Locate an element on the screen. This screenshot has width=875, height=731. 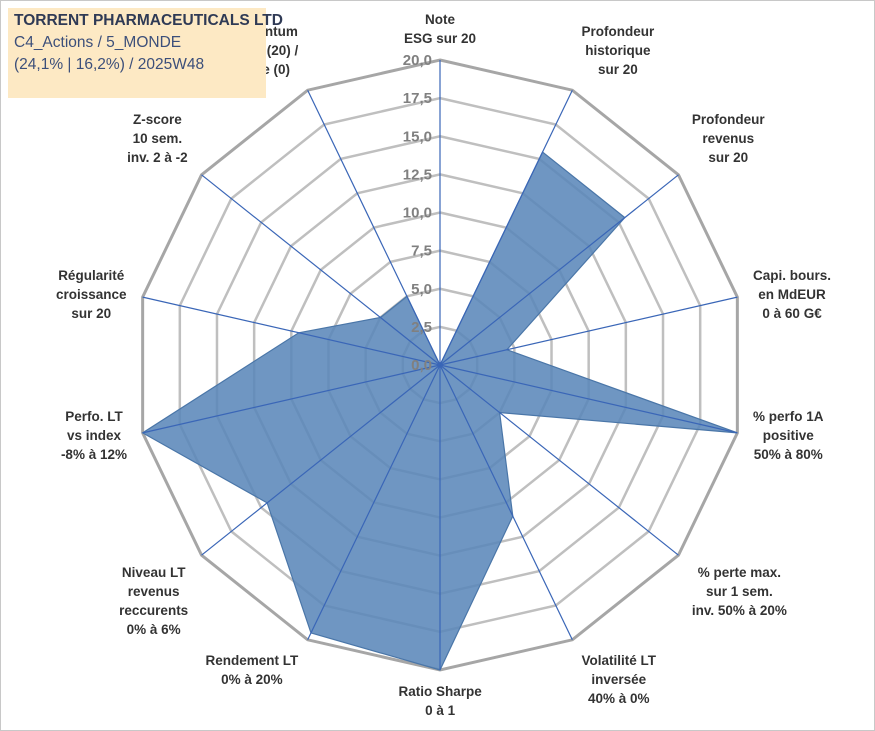
axis-label: Z-score 10 sem. inv. 2 à -2 is located at coordinates (157, 138).